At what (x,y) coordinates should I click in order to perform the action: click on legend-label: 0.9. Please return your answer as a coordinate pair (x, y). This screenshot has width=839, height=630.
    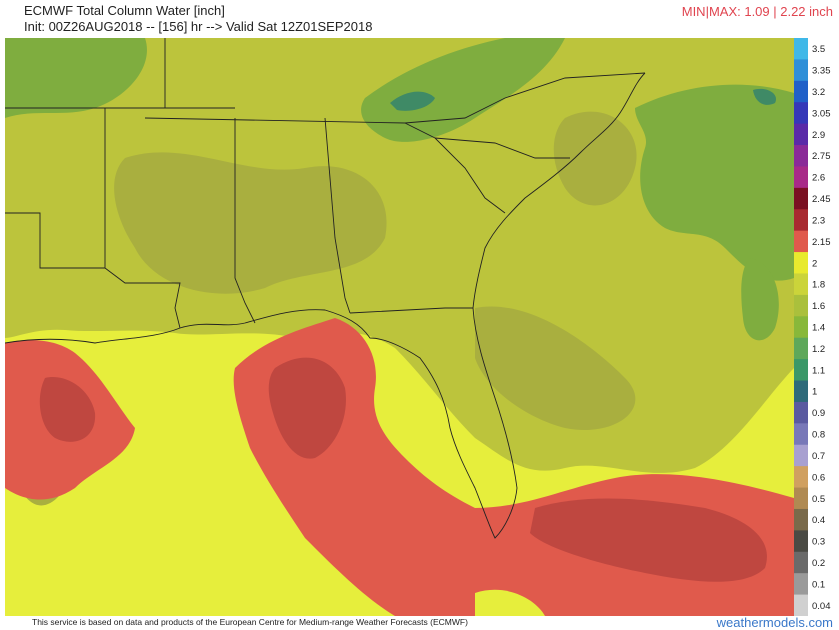
    Looking at the image, I should click on (818, 413).